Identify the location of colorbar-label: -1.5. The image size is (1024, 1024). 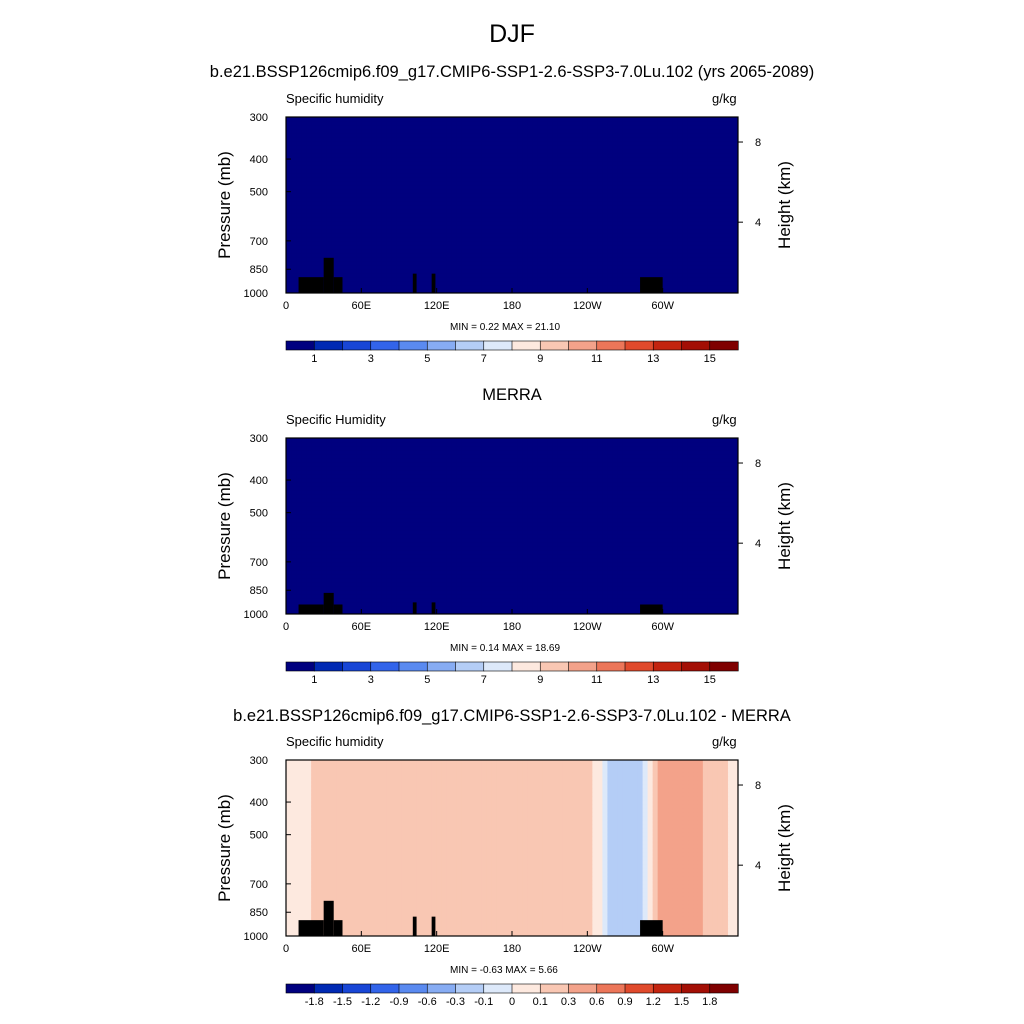
(342, 1002).